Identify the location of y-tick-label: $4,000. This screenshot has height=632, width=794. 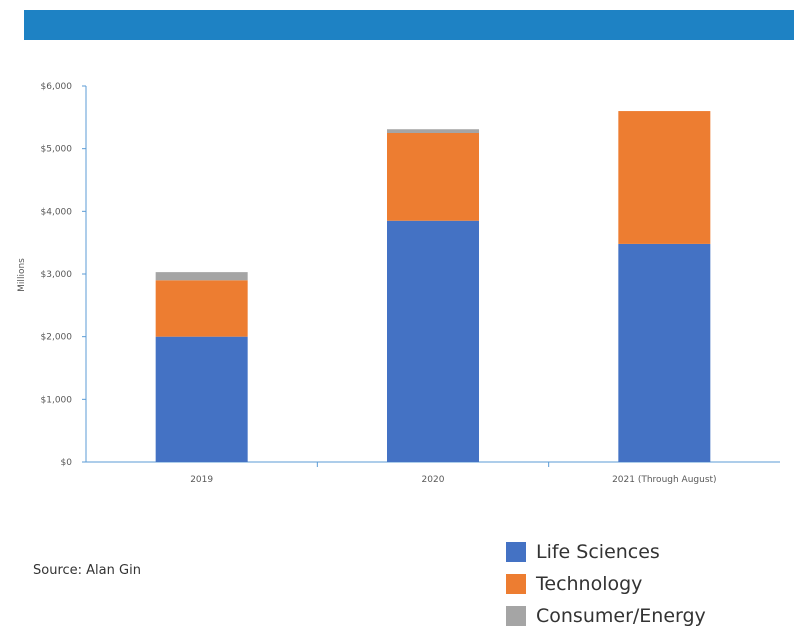
(57, 212).